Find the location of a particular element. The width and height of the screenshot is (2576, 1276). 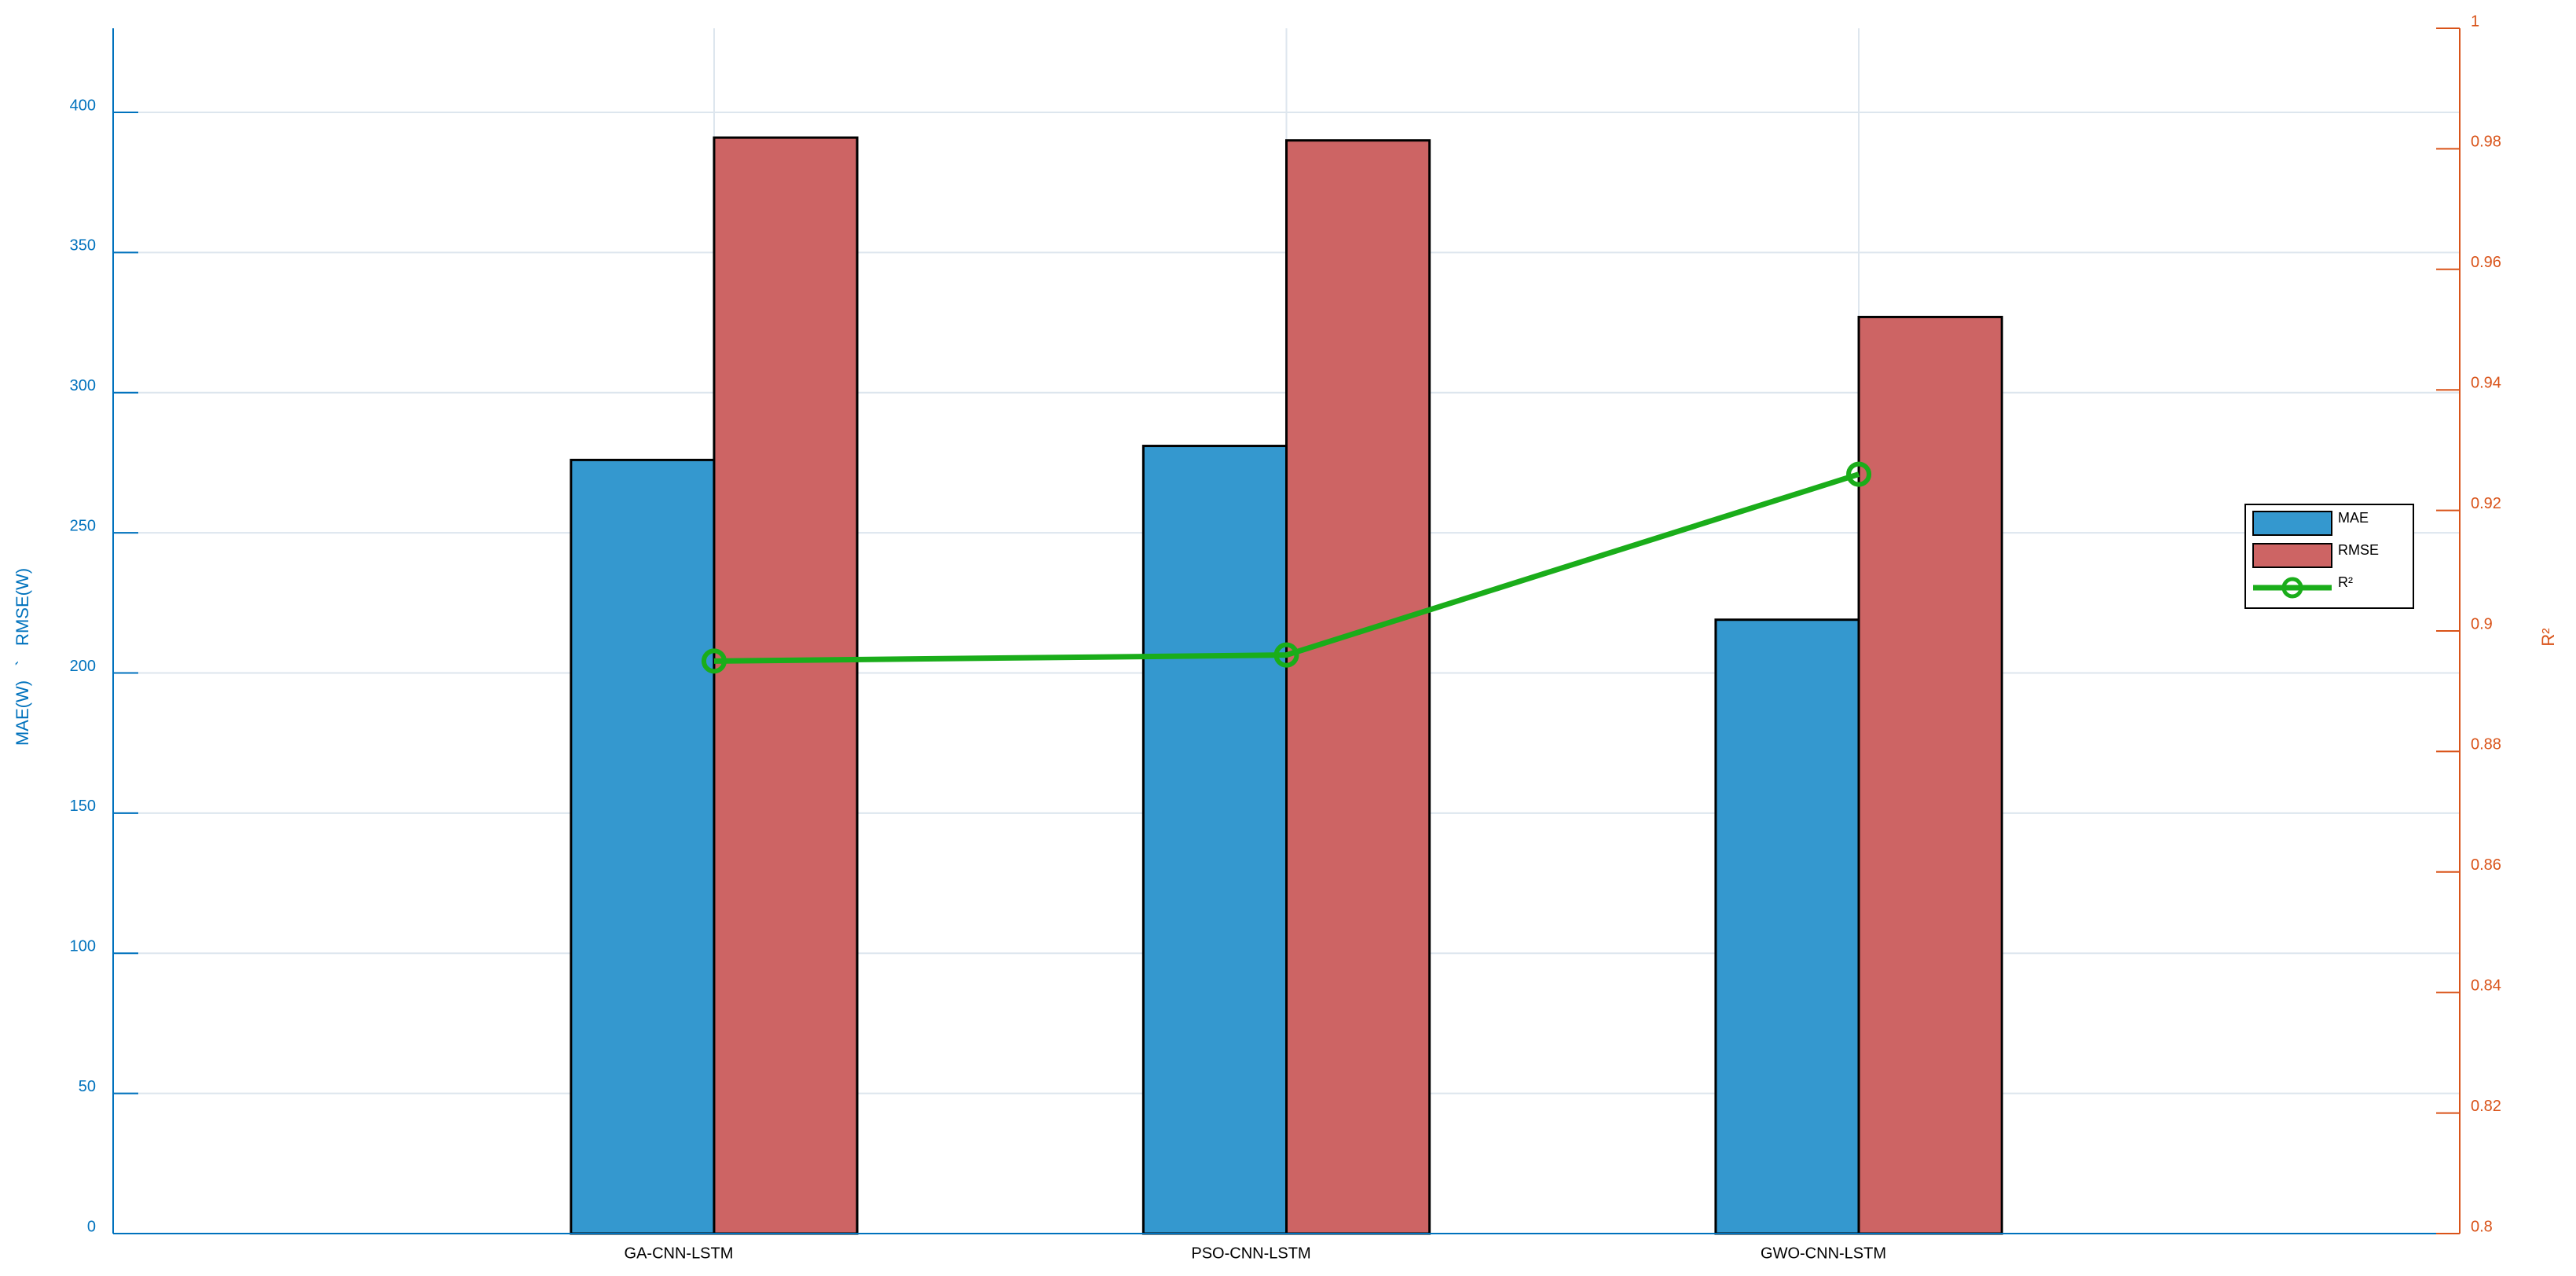

line-series is located at coordinates (1286, 567).